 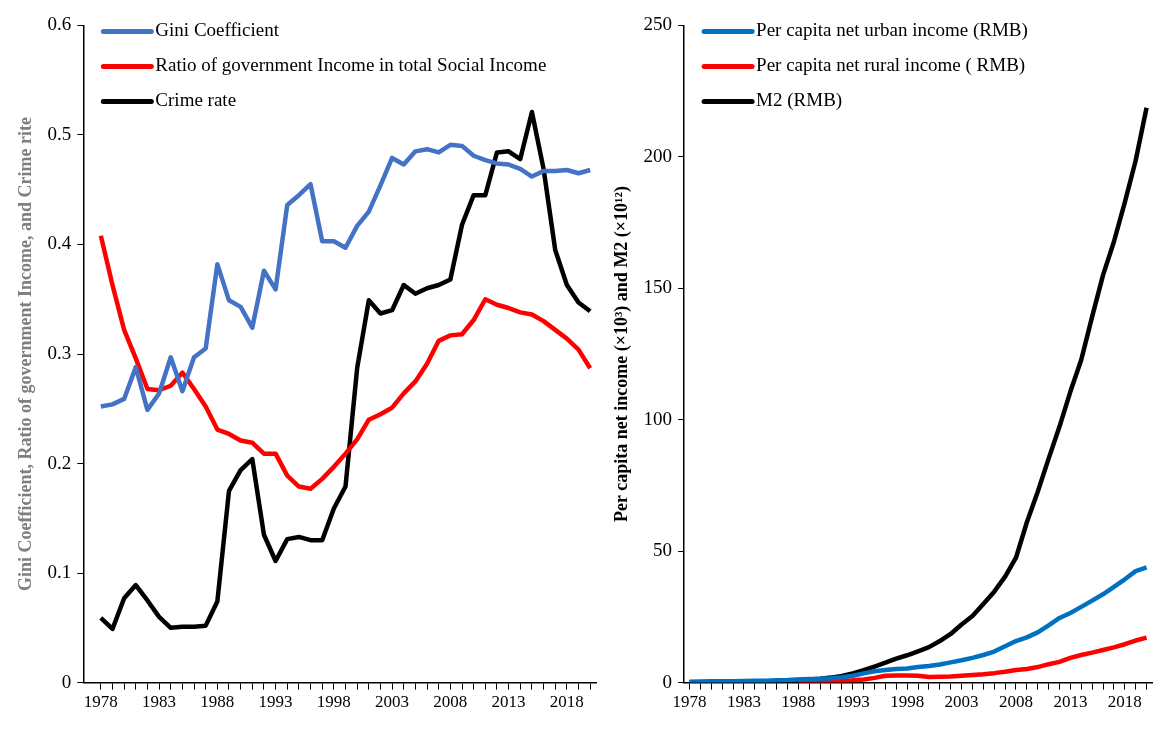 What do you see at coordinates (891, 65) in the screenshot?
I see `legend-label: Per capita net rural income ( RMB)` at bounding box center [891, 65].